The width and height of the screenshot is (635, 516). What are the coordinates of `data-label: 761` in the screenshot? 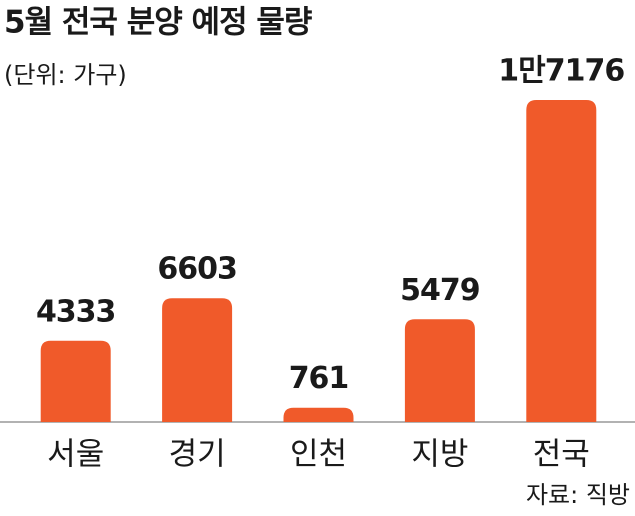 It's located at (319, 378).